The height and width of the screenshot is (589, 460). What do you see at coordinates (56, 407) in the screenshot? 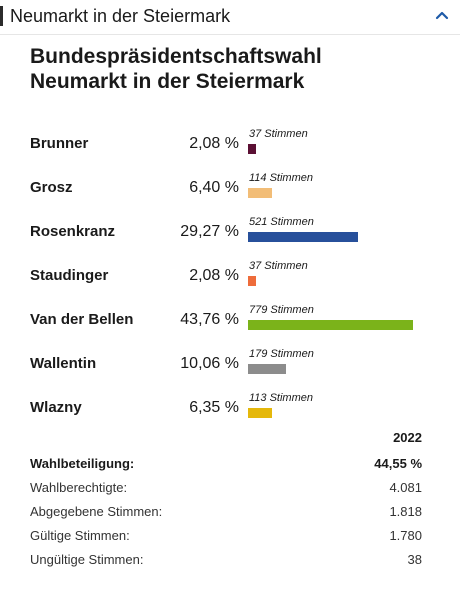
I see `candidate-name: Wlazny` at bounding box center [56, 407].